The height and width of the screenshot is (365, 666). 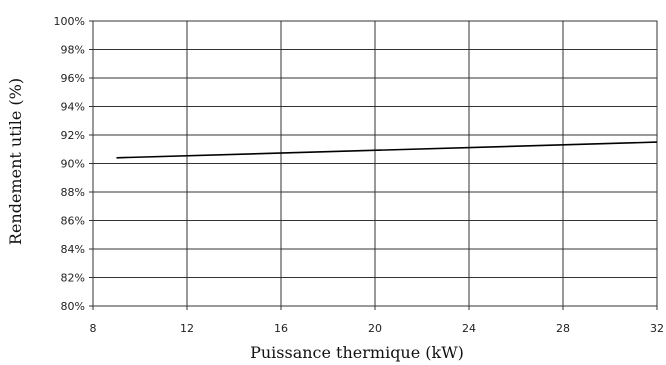 What do you see at coordinates (375, 328) in the screenshot?
I see `x-tick-label: 20` at bounding box center [375, 328].